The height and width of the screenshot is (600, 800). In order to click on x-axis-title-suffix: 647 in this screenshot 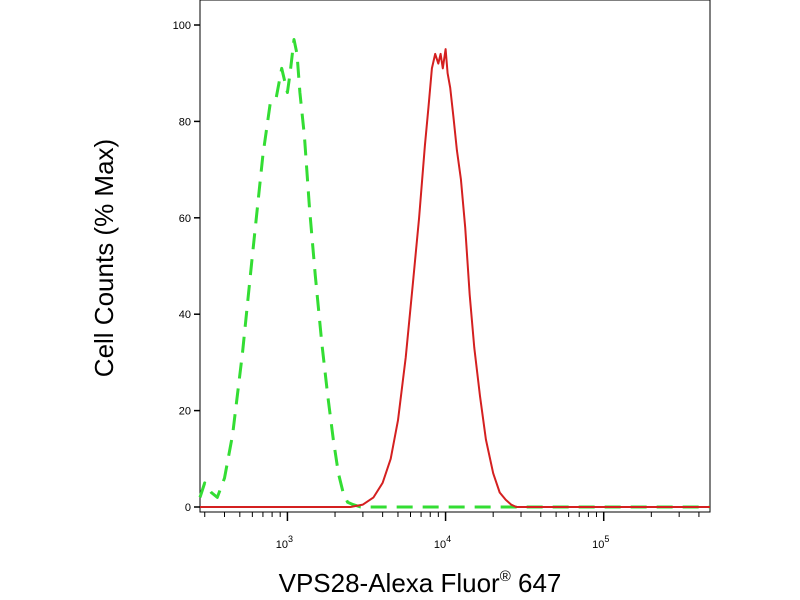, I will do `click(536, 583)`.